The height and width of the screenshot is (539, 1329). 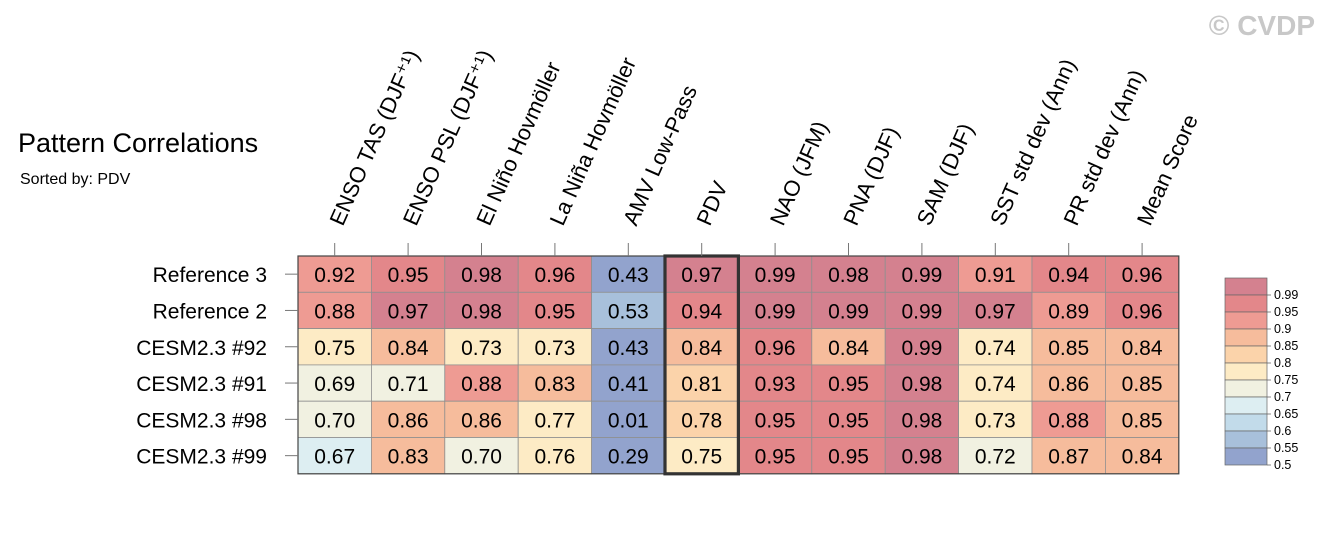 I want to click on cell-value: 0.94, so click(x=701, y=311).